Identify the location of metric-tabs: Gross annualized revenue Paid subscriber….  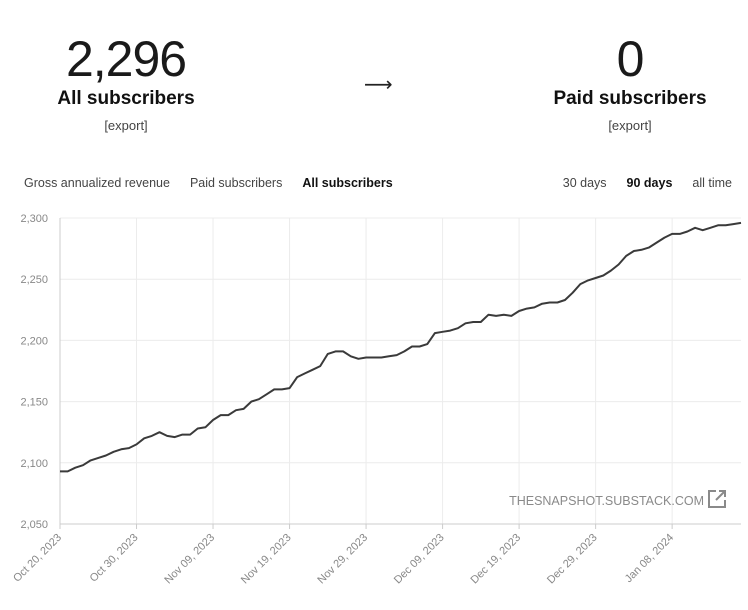
(218, 183).